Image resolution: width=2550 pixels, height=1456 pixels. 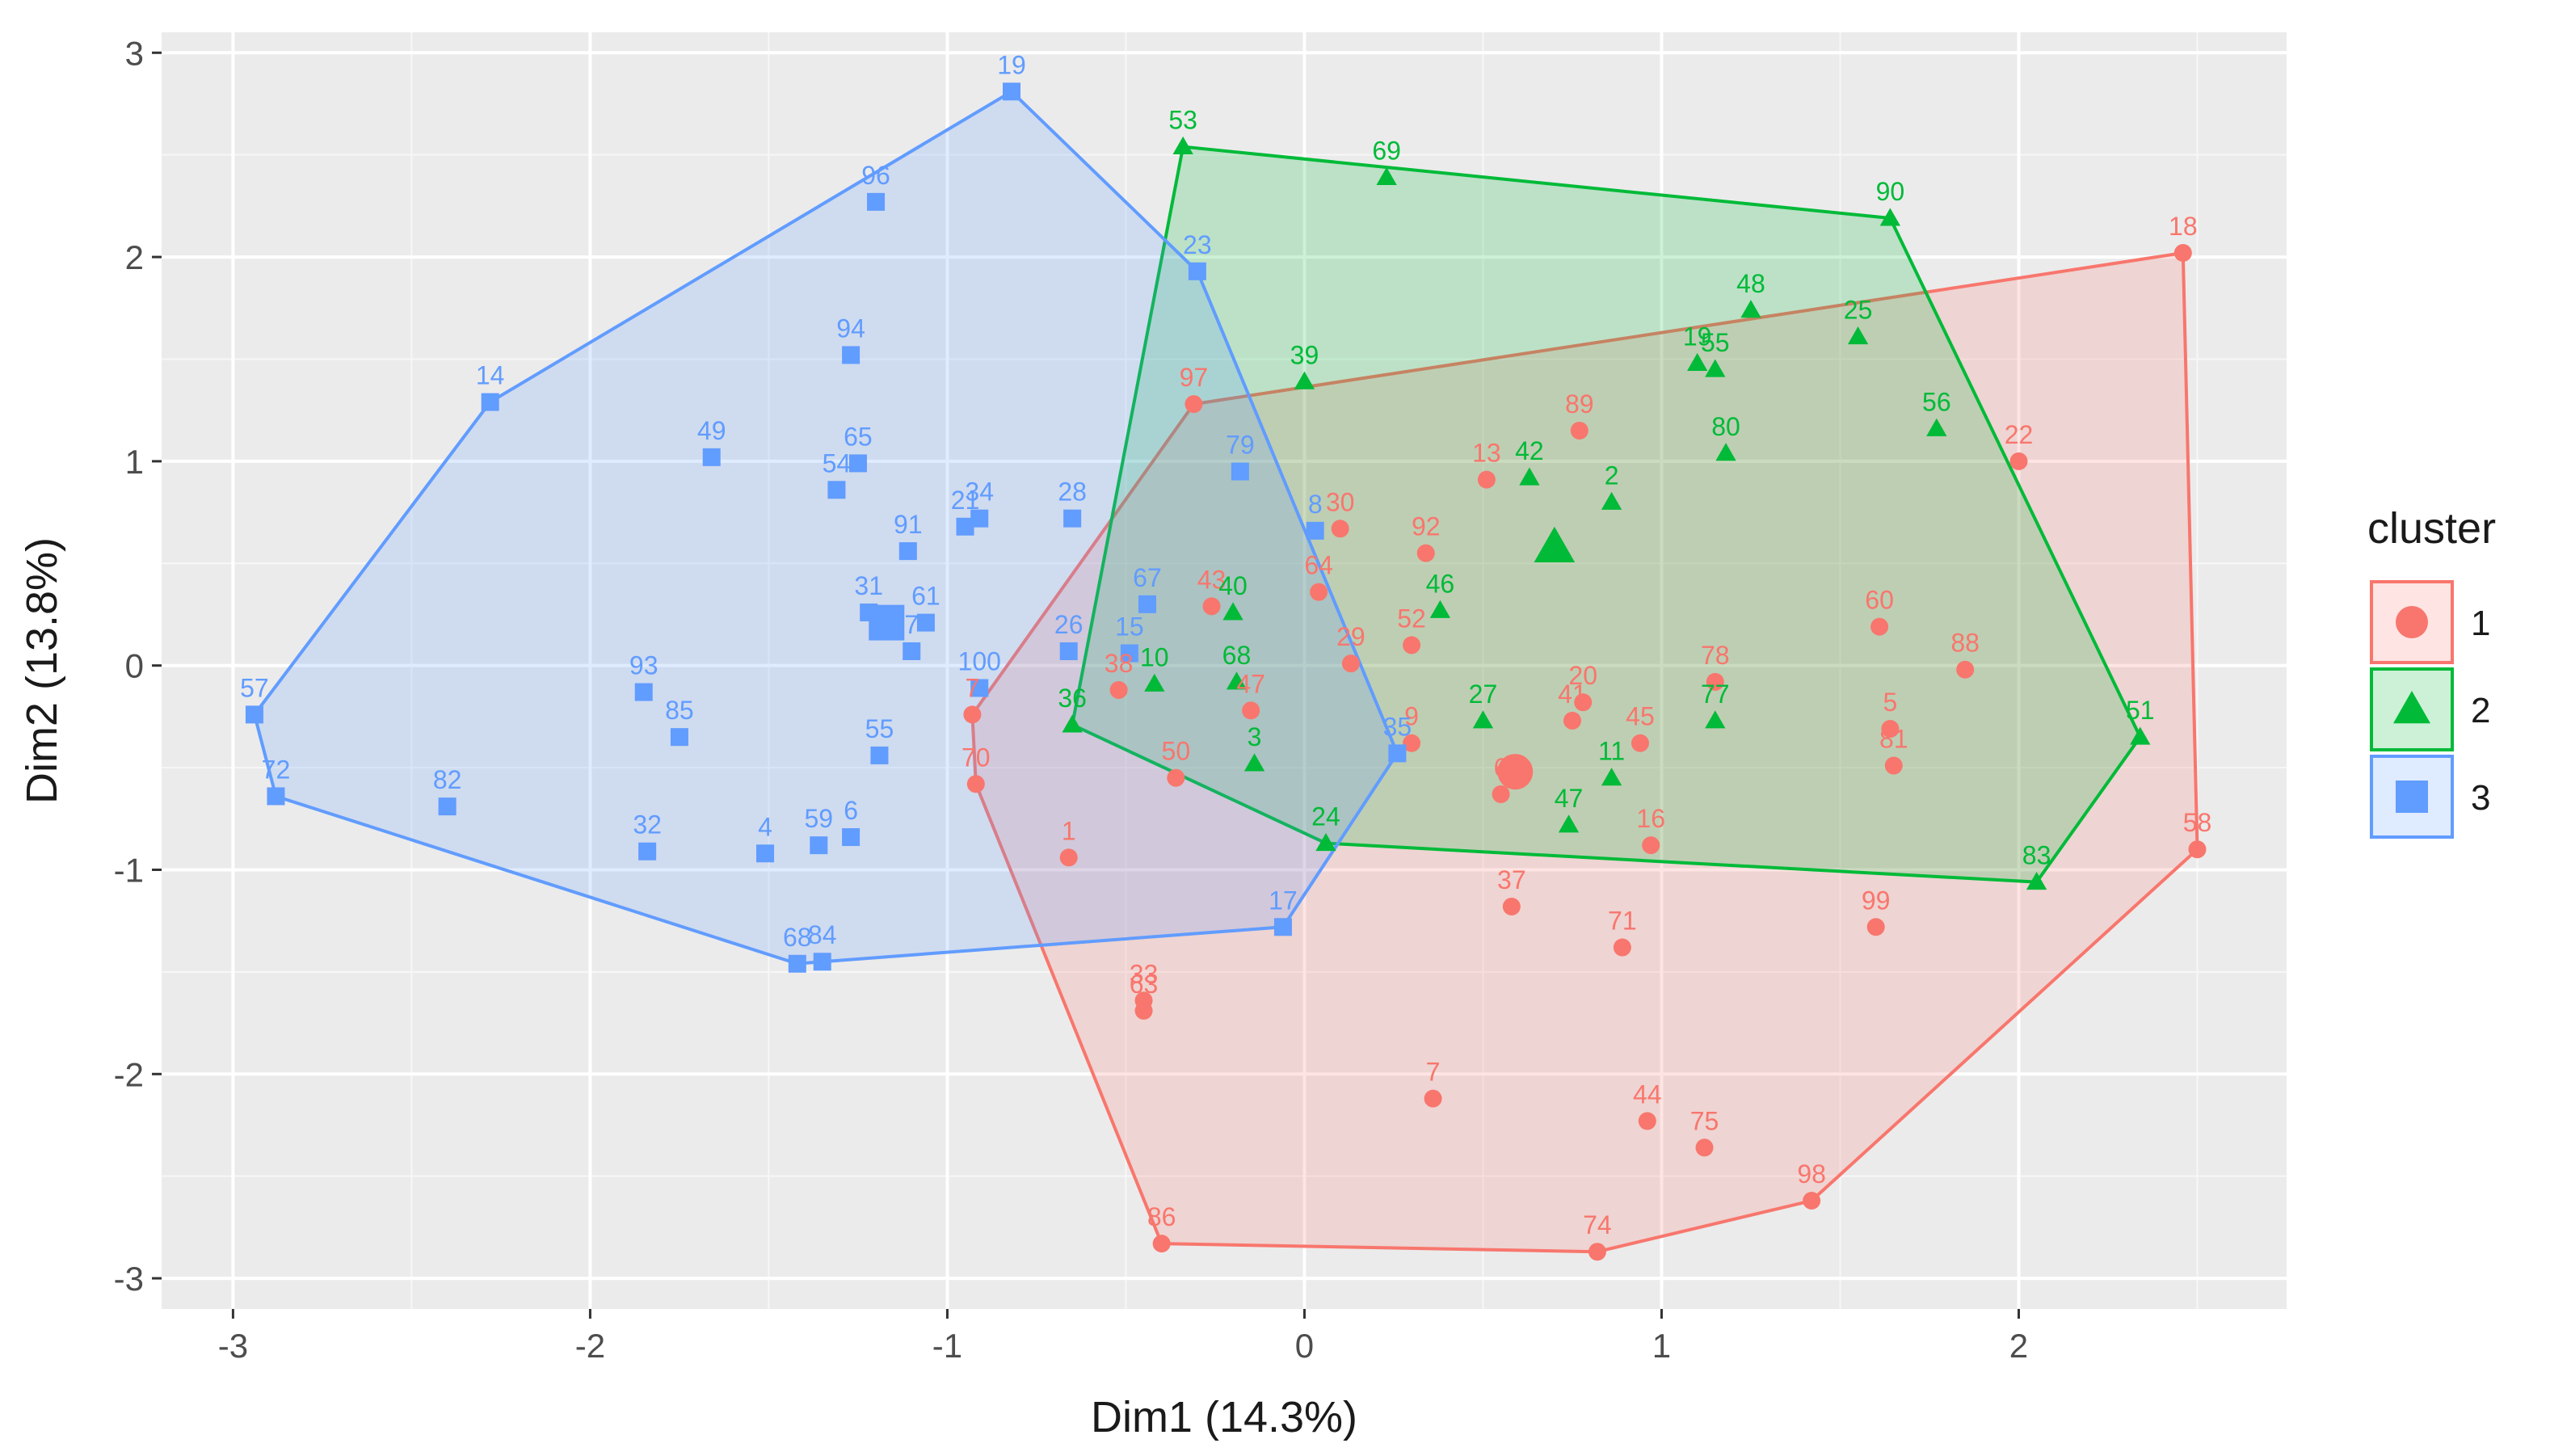 What do you see at coordinates (850, 329) in the screenshot?
I see `point-label: 94` at bounding box center [850, 329].